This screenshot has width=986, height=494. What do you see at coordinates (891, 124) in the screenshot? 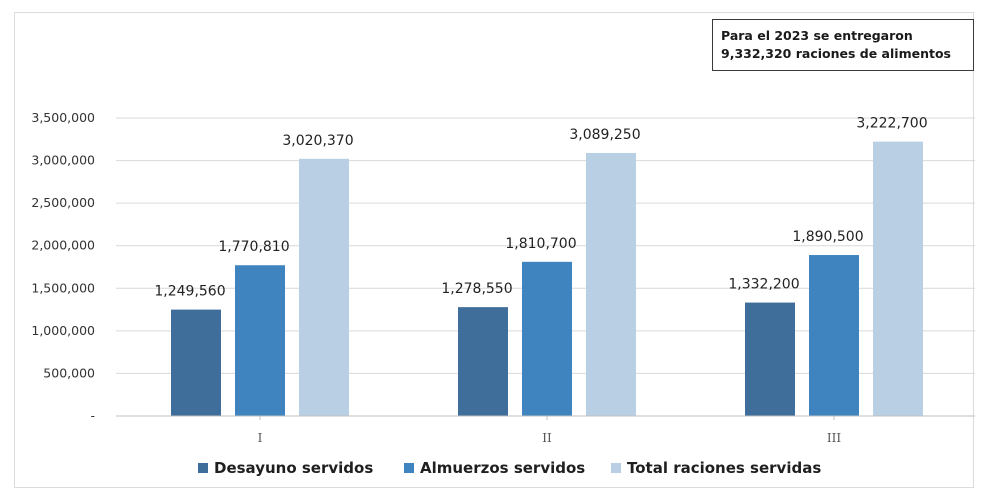
I see `data-label: 3,222,700` at bounding box center [891, 124].